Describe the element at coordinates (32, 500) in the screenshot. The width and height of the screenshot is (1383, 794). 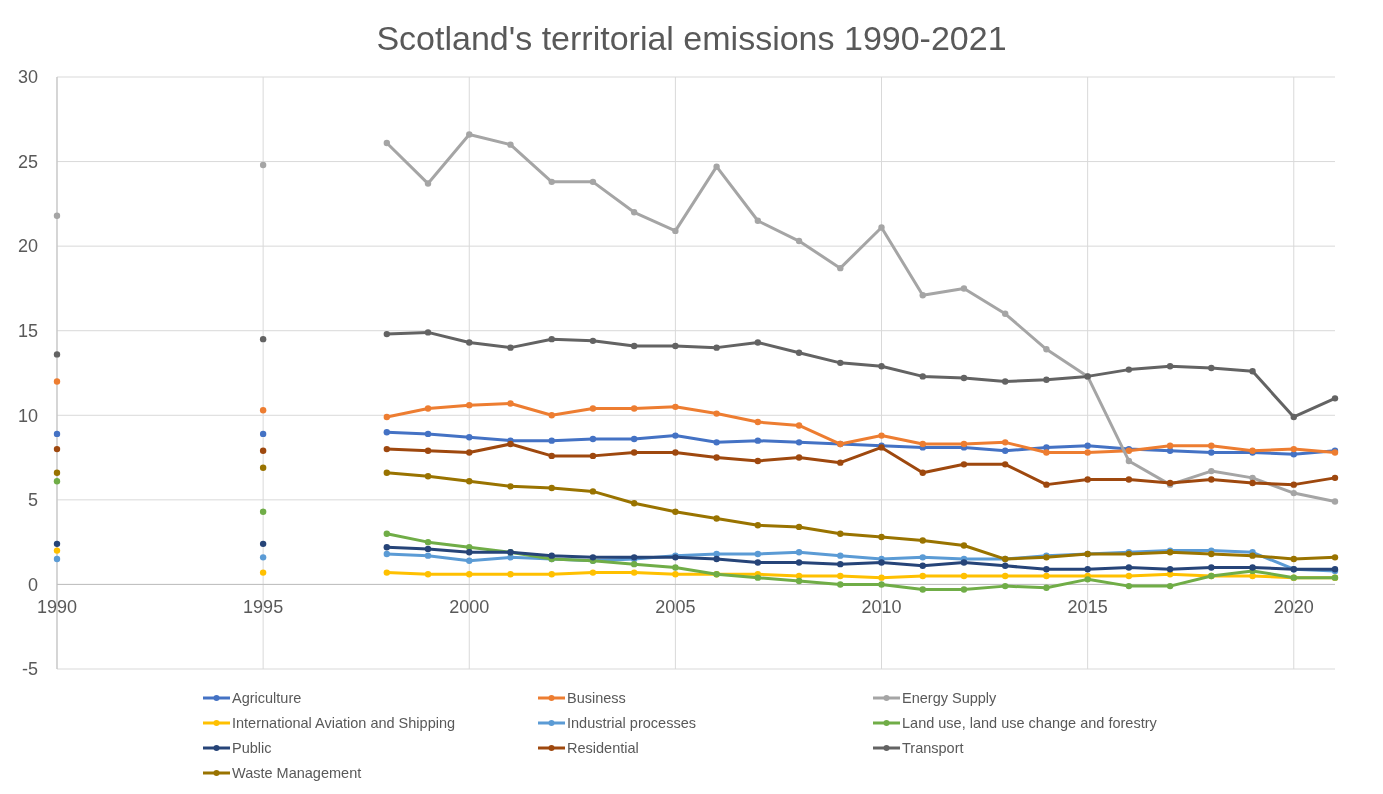
I see `y-tick-label: 5` at that location.